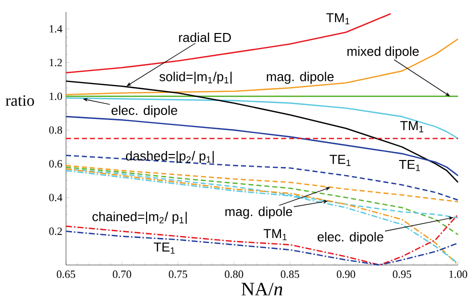 The width and height of the screenshot is (474, 307). What do you see at coordinates (55, 198) in the screenshot?
I see `y-tick-label: 0.4` at bounding box center [55, 198].